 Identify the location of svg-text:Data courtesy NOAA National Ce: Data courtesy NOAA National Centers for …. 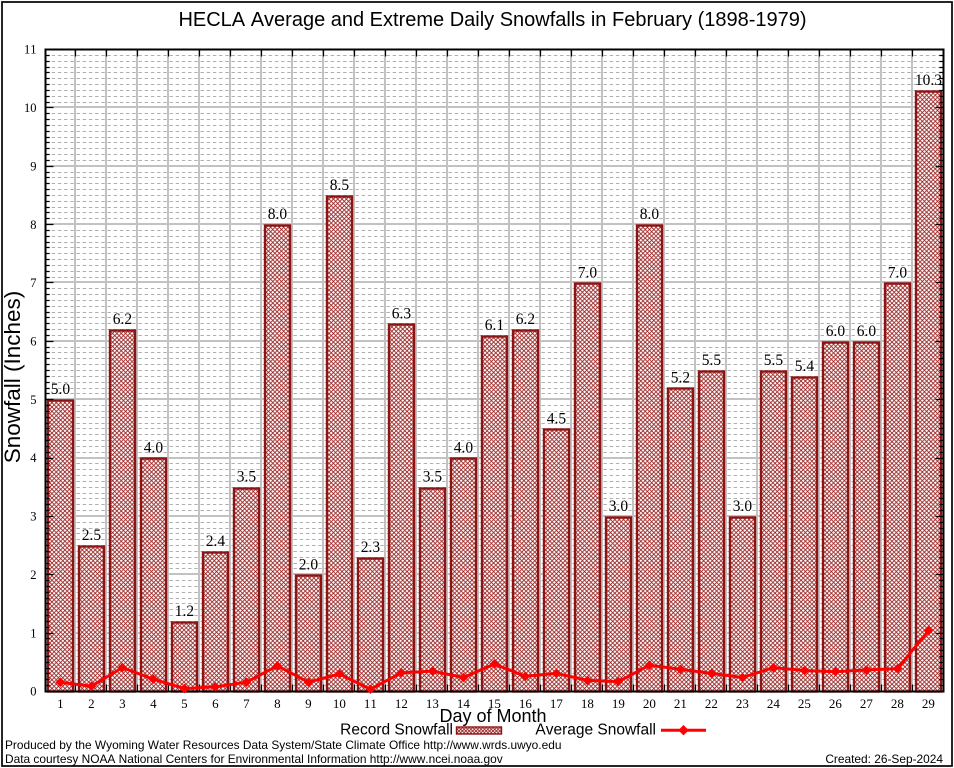
(254, 759).